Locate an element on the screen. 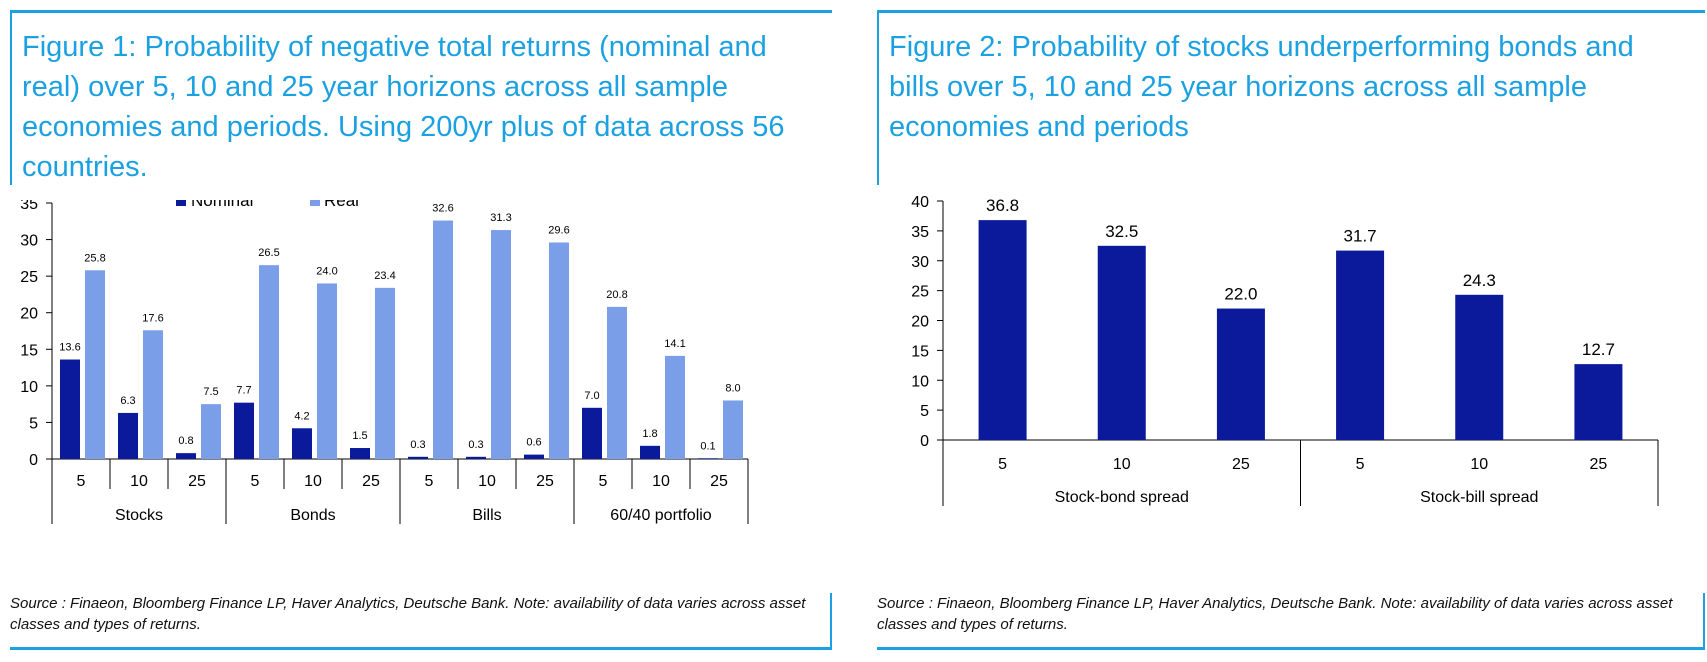 The height and width of the screenshot is (662, 1707). data-label: 31.7 is located at coordinates (1360, 236).